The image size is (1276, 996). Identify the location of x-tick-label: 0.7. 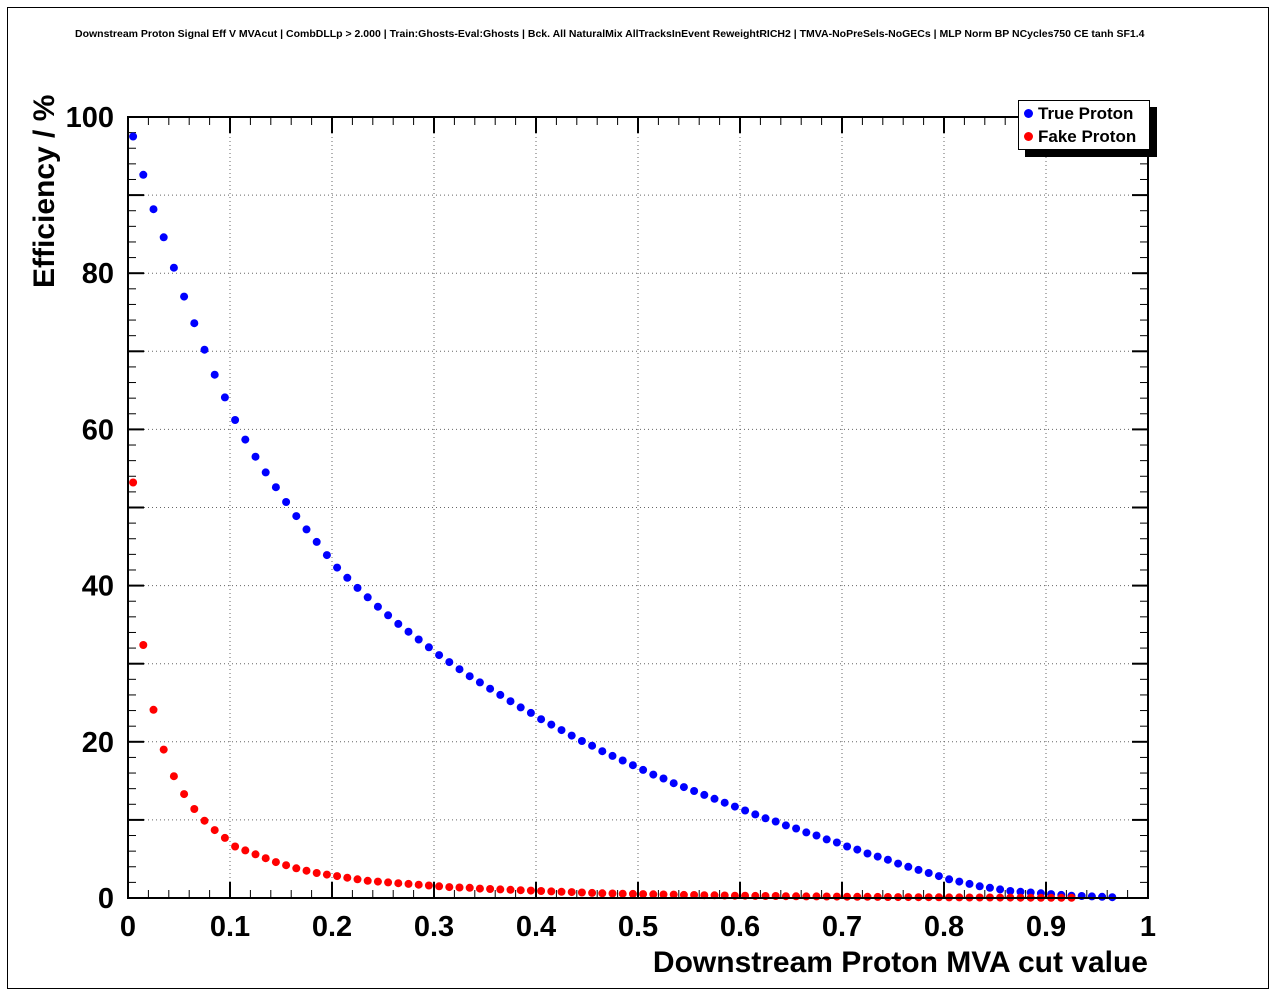
(842, 927).